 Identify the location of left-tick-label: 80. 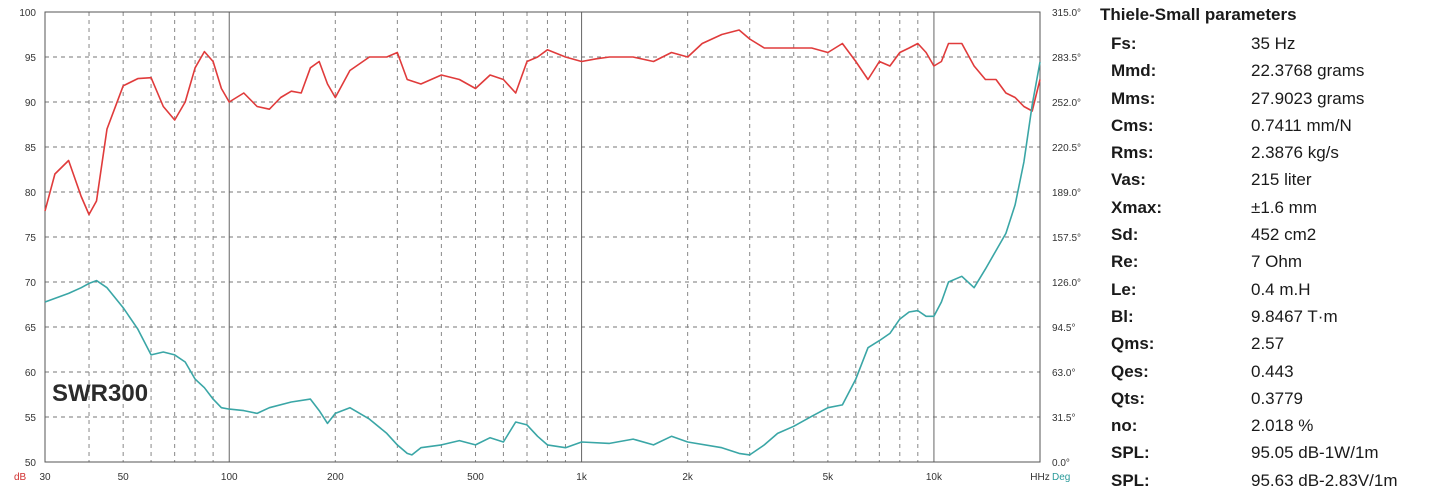
(31, 193).